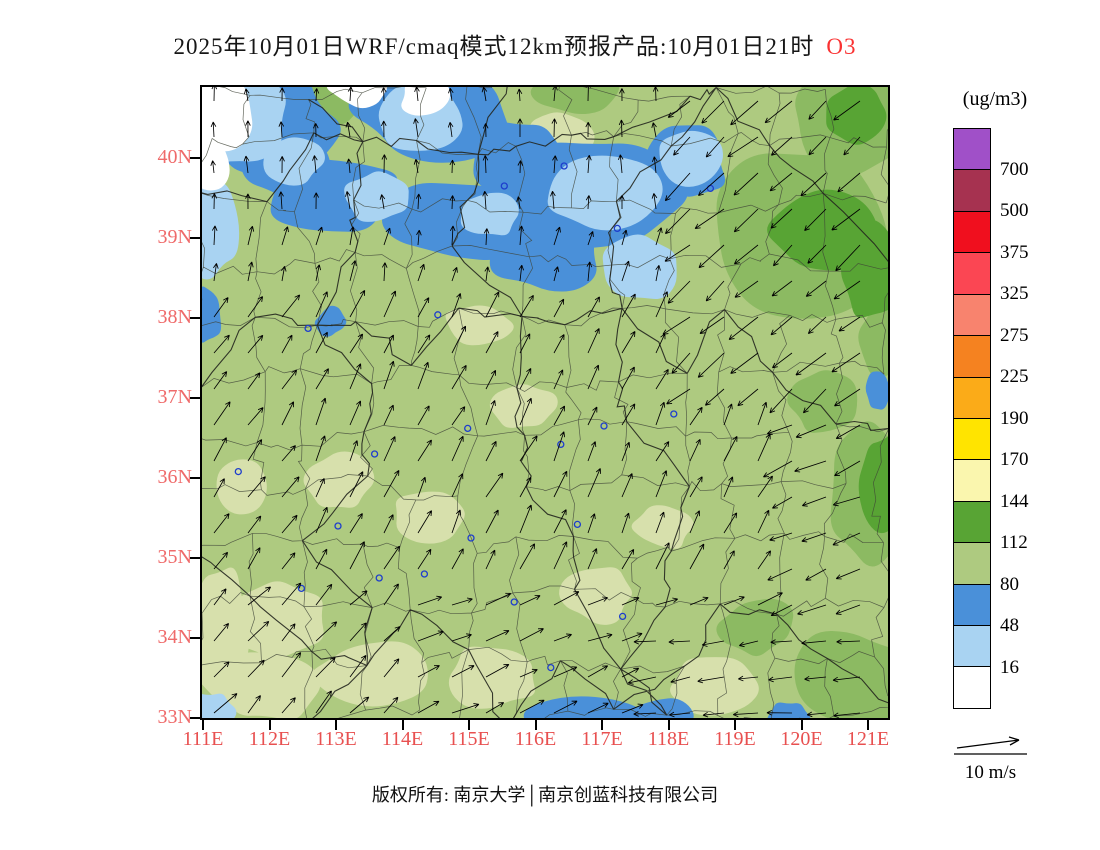  Describe the element at coordinates (801, 739) in the screenshot. I see `x-axis-label: 120E` at that location.